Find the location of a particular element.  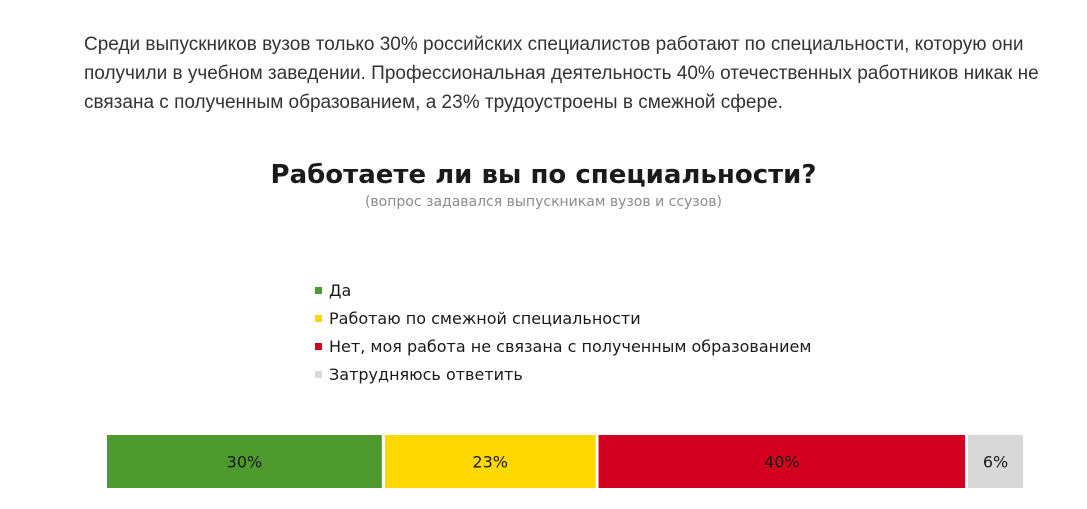

legend-label-related: Работаю по смежной специальности is located at coordinates (485, 318).